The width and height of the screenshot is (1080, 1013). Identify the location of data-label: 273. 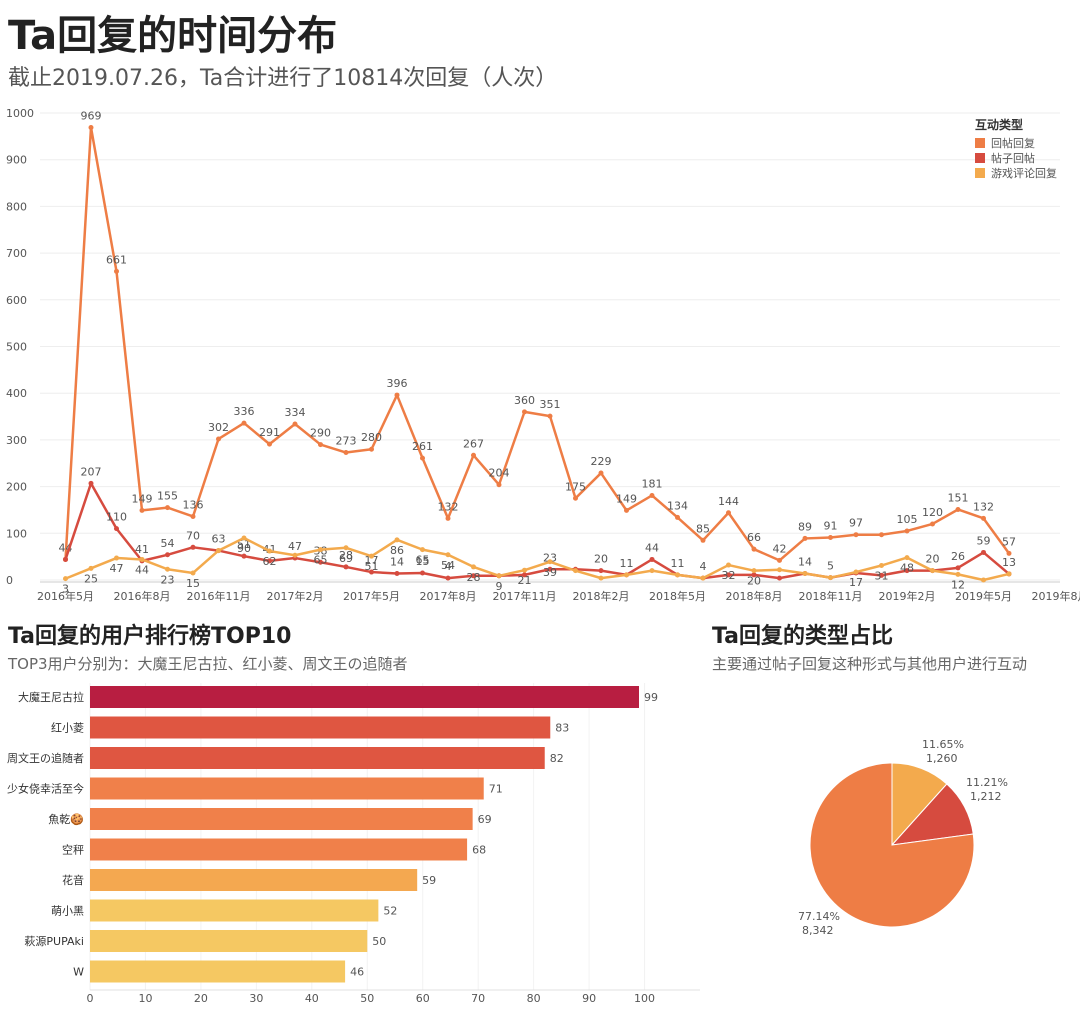
(346, 441).